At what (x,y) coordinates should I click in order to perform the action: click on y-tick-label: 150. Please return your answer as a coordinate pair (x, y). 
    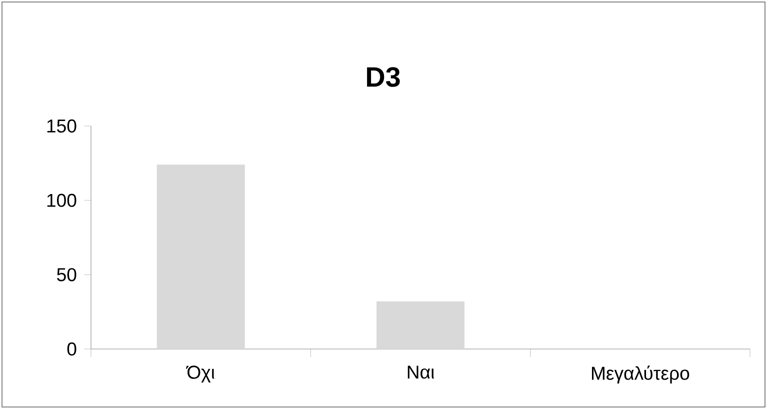
    Looking at the image, I should click on (61, 126).